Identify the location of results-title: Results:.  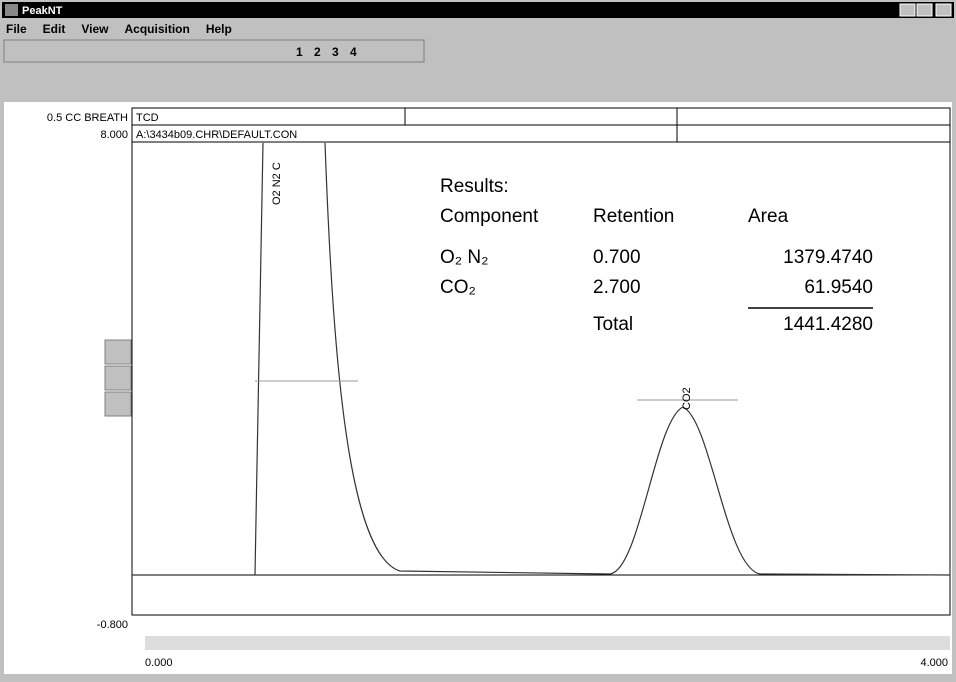
(474, 186).